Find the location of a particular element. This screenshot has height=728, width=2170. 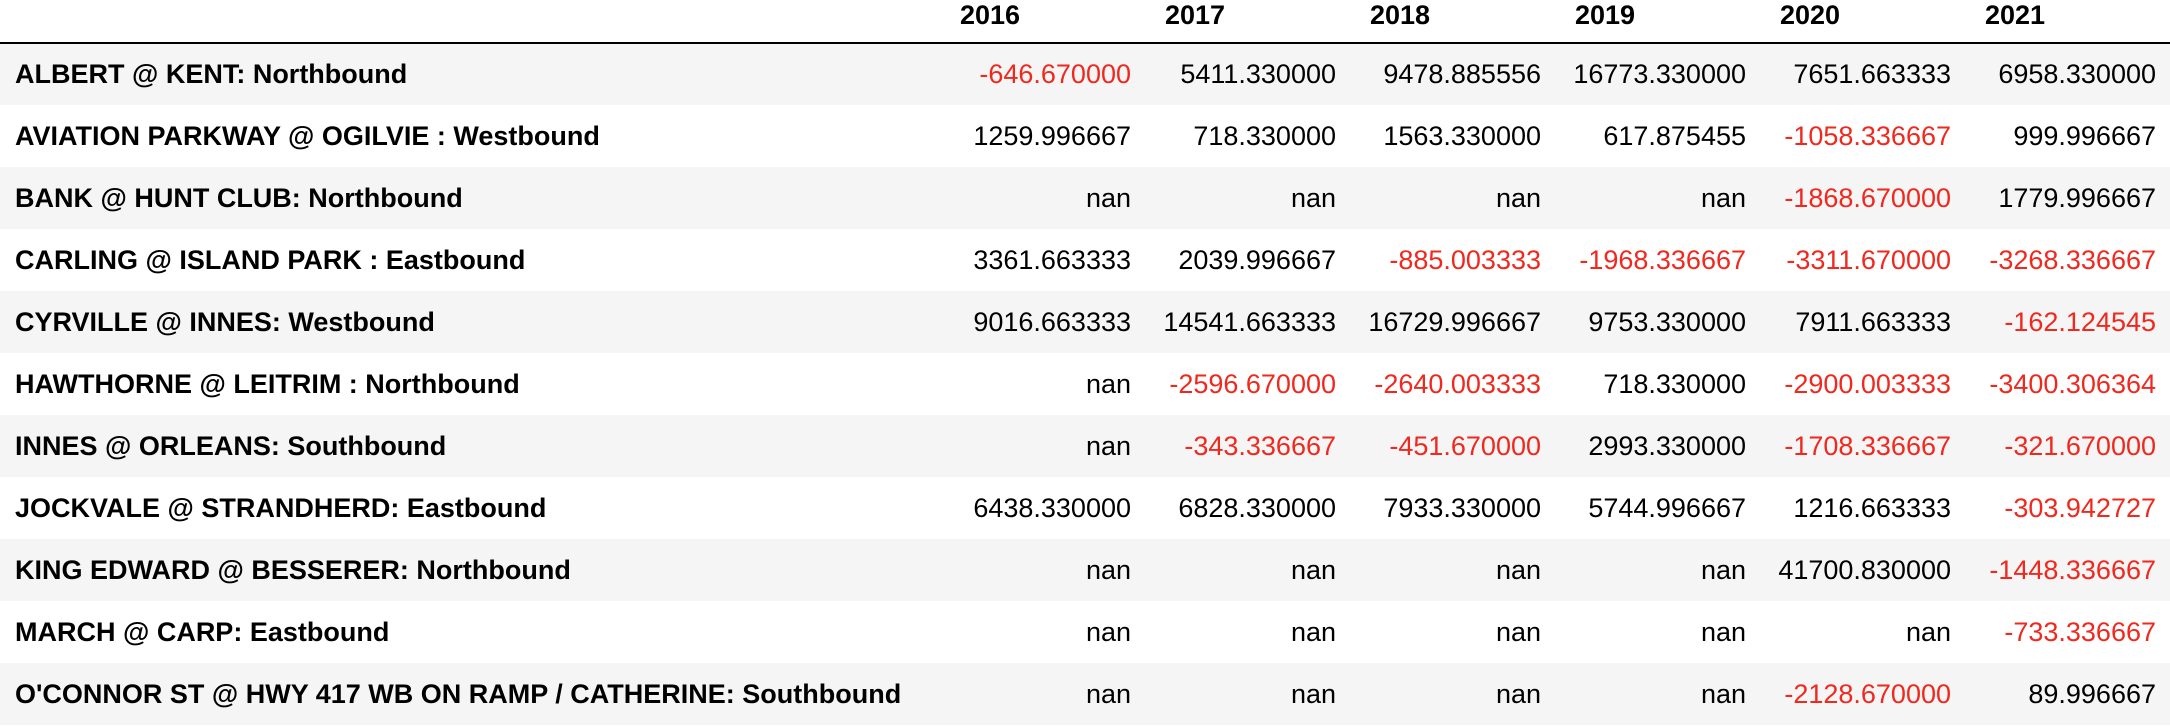

row-label: HAWTHORNE @ LEITRIM : Northbound is located at coordinates (267, 383).